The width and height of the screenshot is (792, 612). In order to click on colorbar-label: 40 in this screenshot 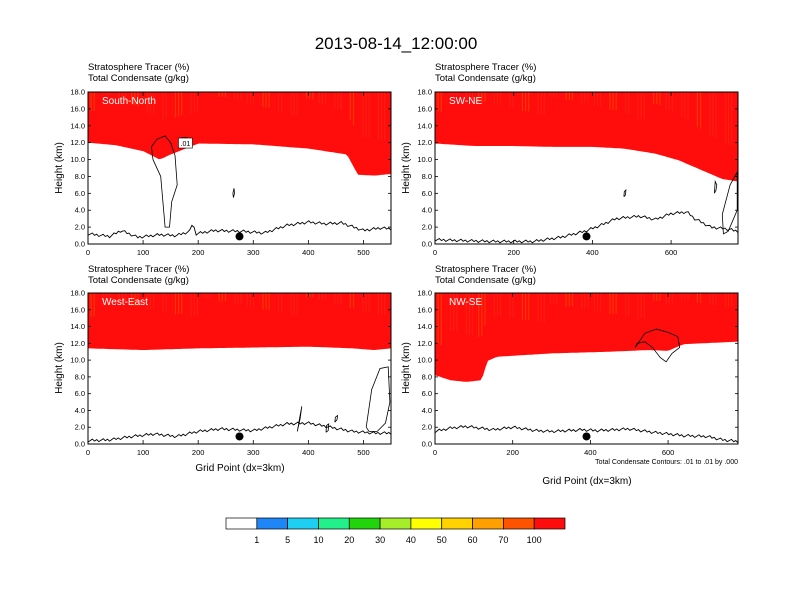, I will do `click(411, 540)`.